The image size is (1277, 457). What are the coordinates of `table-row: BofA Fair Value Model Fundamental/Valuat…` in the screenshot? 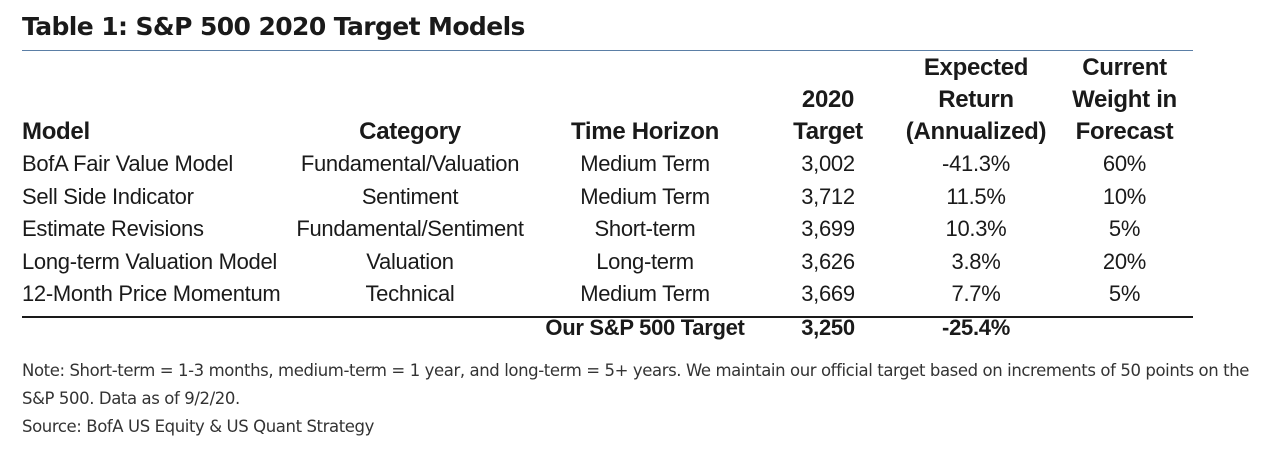 It's located at (607, 164).